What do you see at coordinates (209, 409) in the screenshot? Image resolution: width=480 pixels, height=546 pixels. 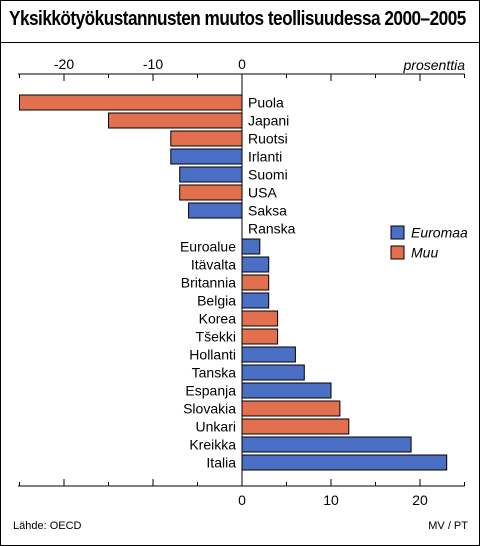 I see `category-label: Slovakia` at bounding box center [209, 409].